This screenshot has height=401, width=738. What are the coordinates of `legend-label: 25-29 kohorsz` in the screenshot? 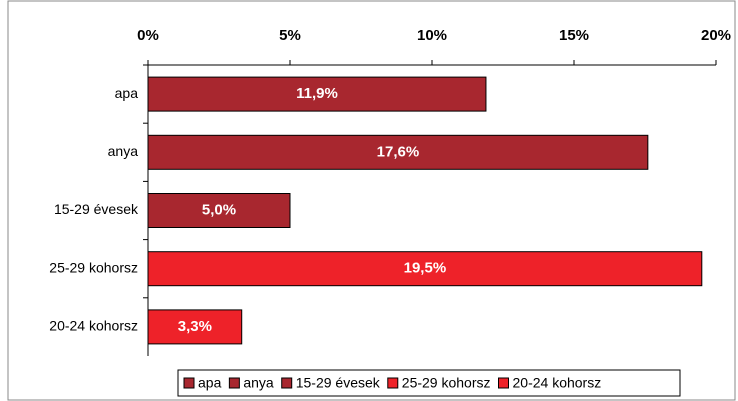 It's located at (446, 383).